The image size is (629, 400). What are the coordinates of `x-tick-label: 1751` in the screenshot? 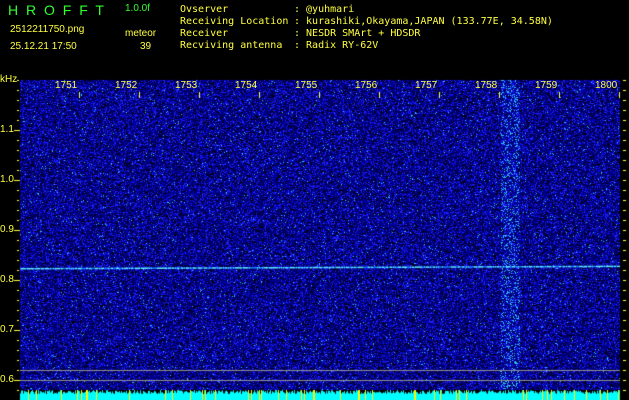 It's located at (66, 85).